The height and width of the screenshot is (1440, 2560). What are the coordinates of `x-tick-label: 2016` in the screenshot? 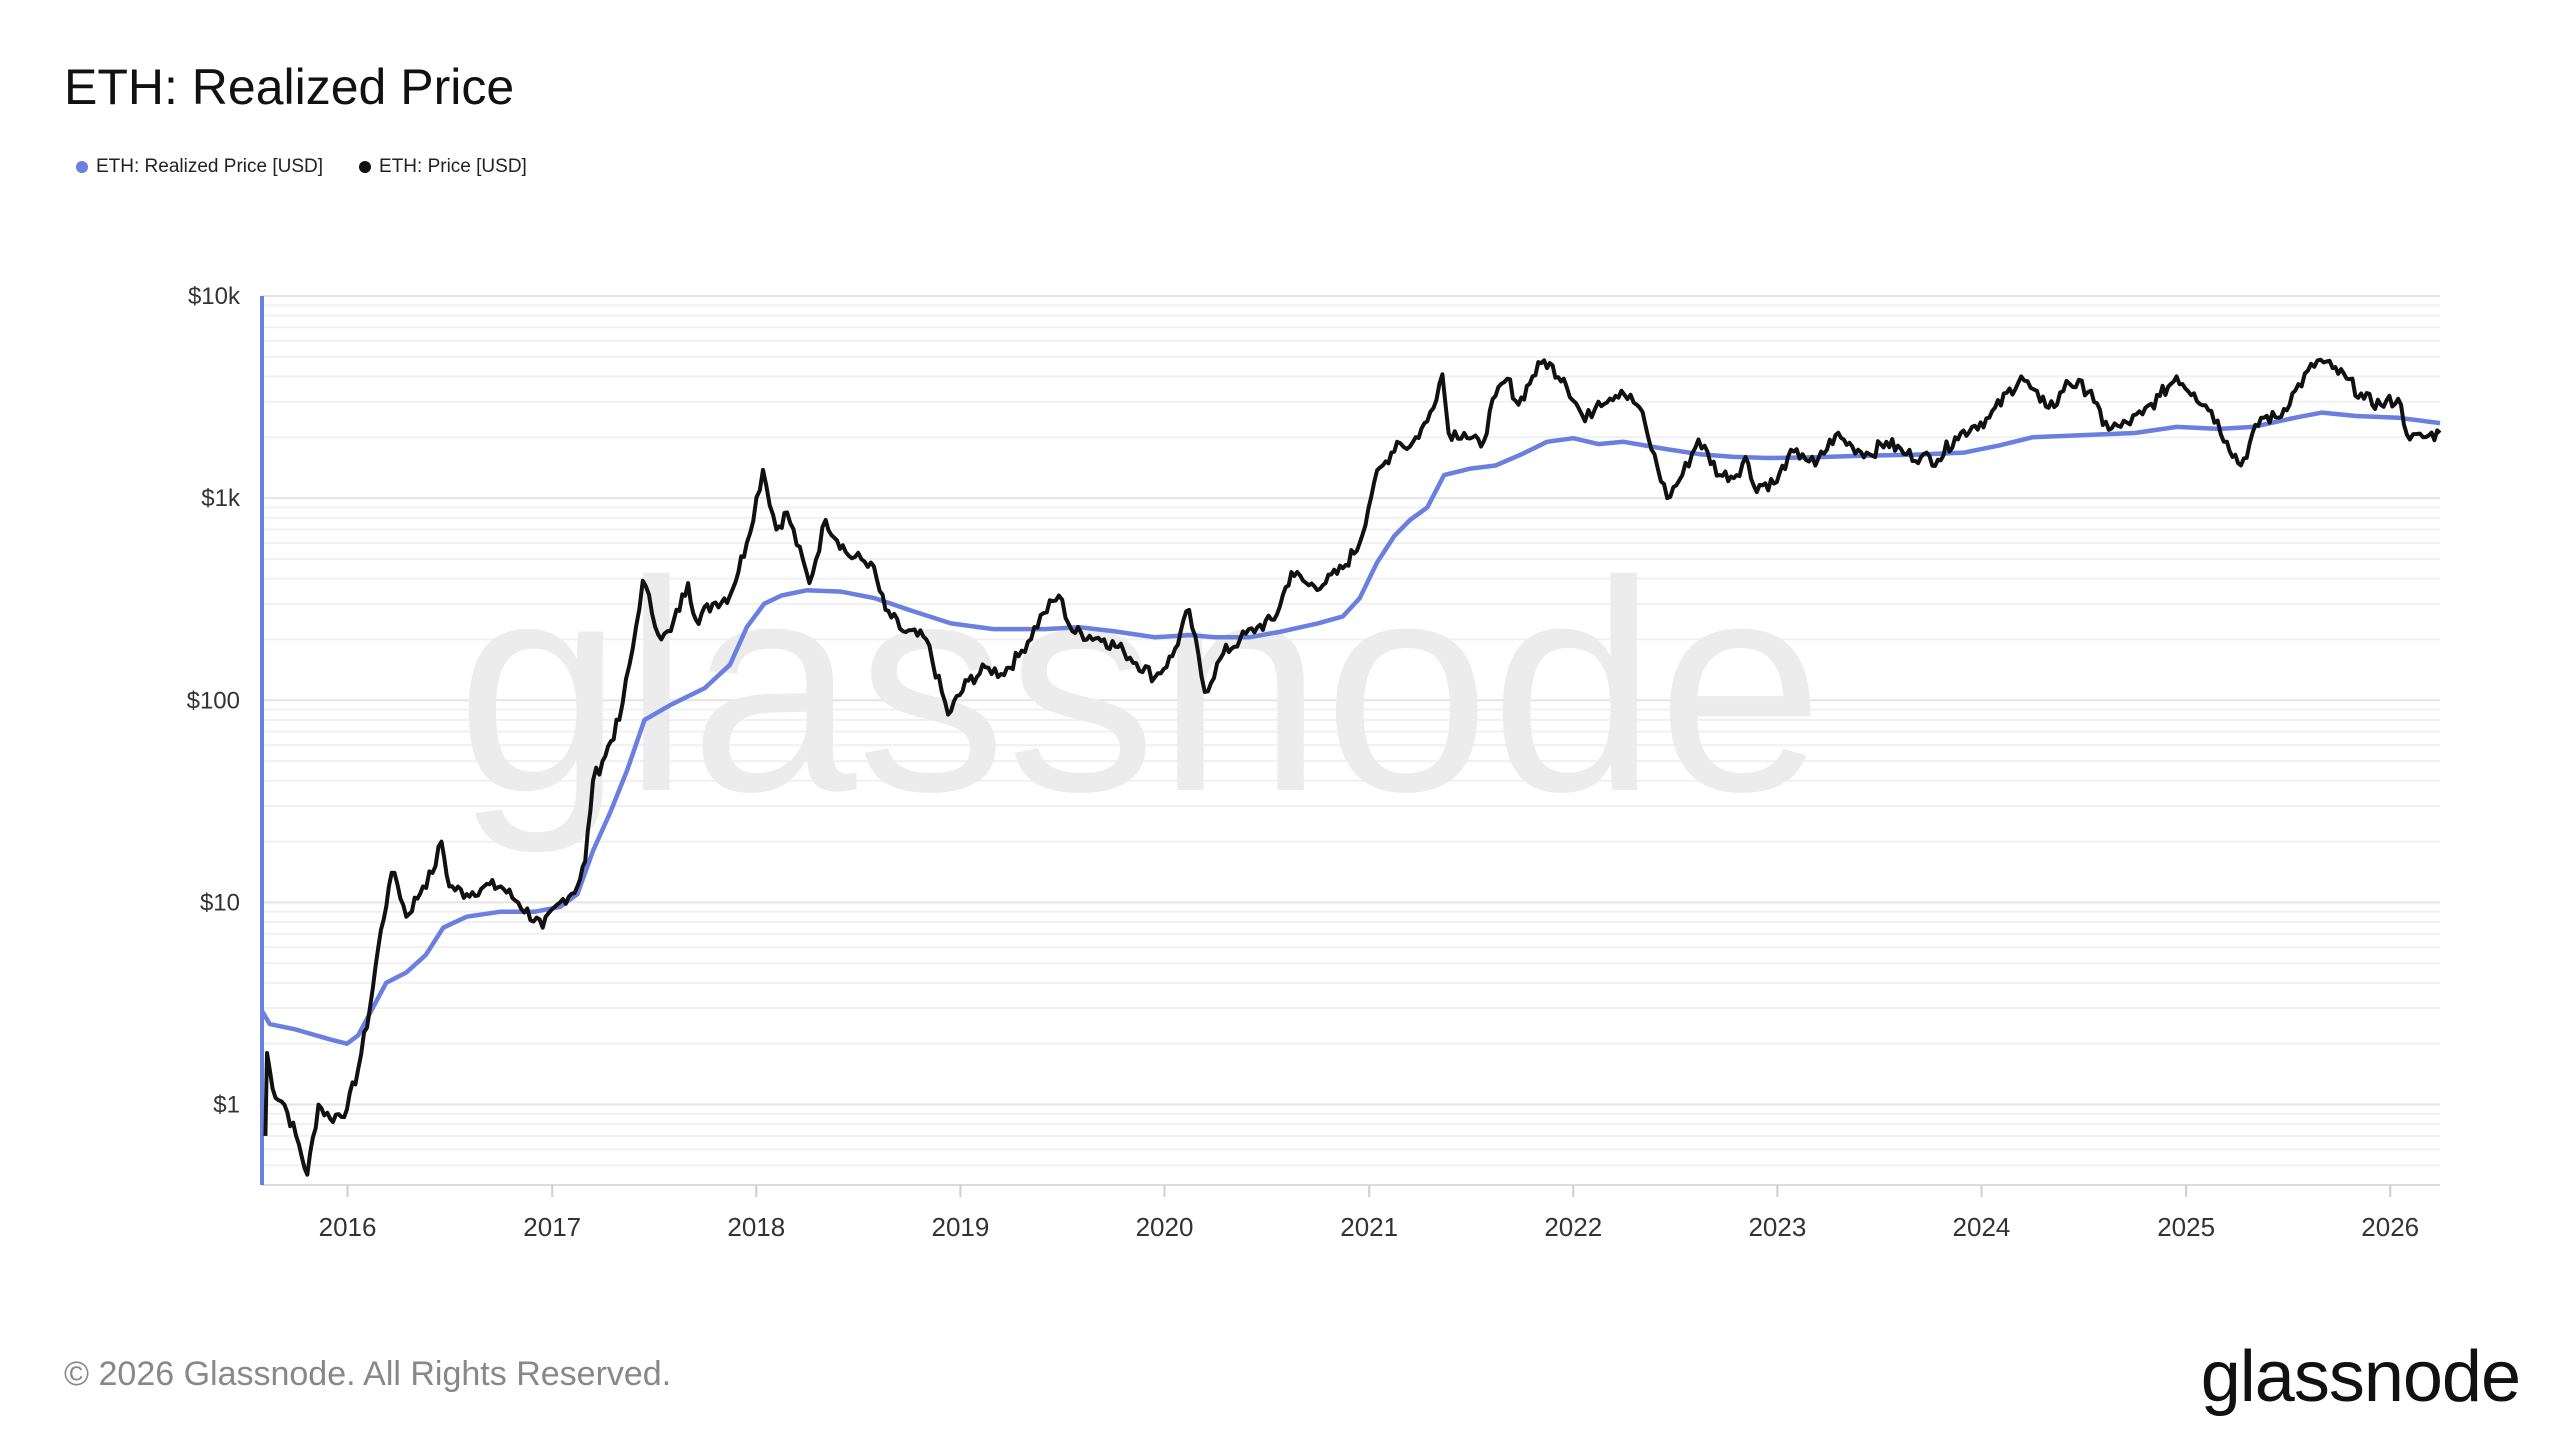 It's located at (348, 1227).